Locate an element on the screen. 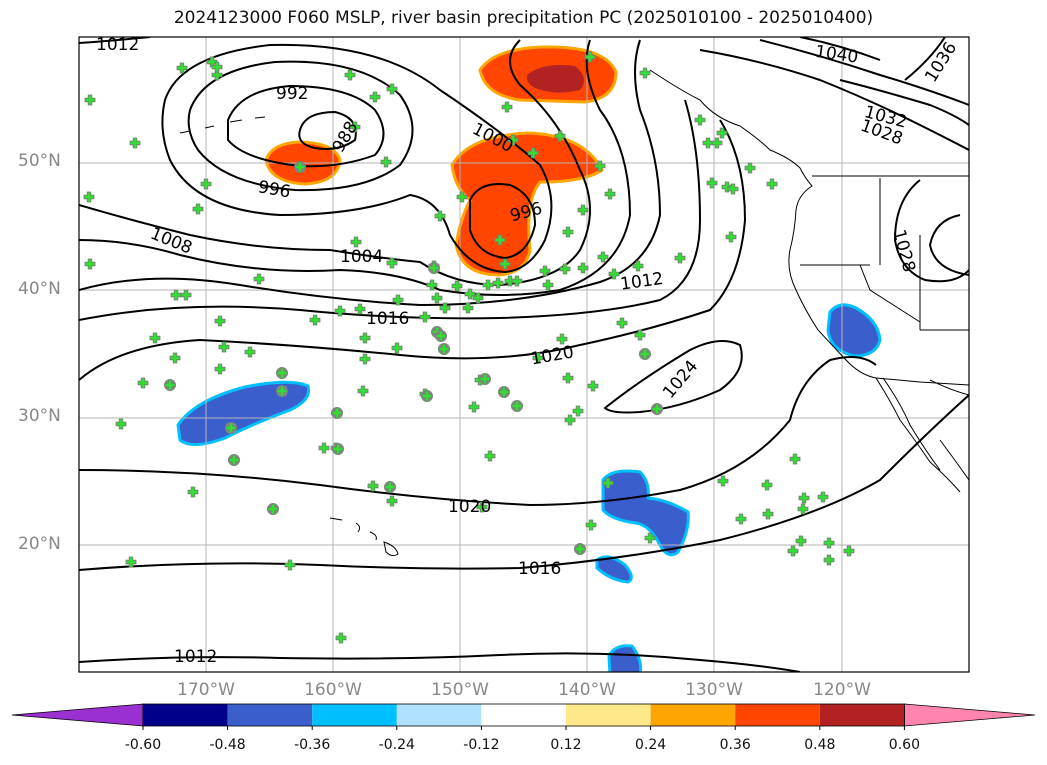 This screenshot has height=765, width=1047. lon-label-130w: 130°W is located at coordinates (714, 690).